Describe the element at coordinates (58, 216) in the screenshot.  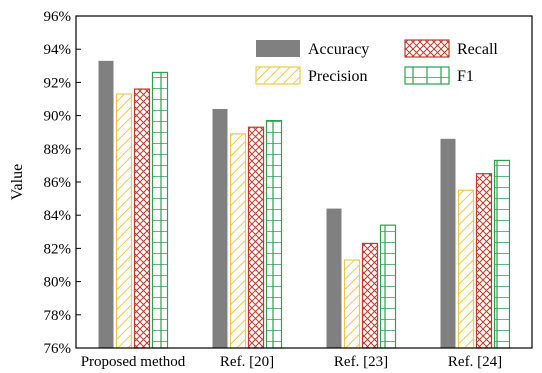
I see `y-tick-label: 84%` at that location.